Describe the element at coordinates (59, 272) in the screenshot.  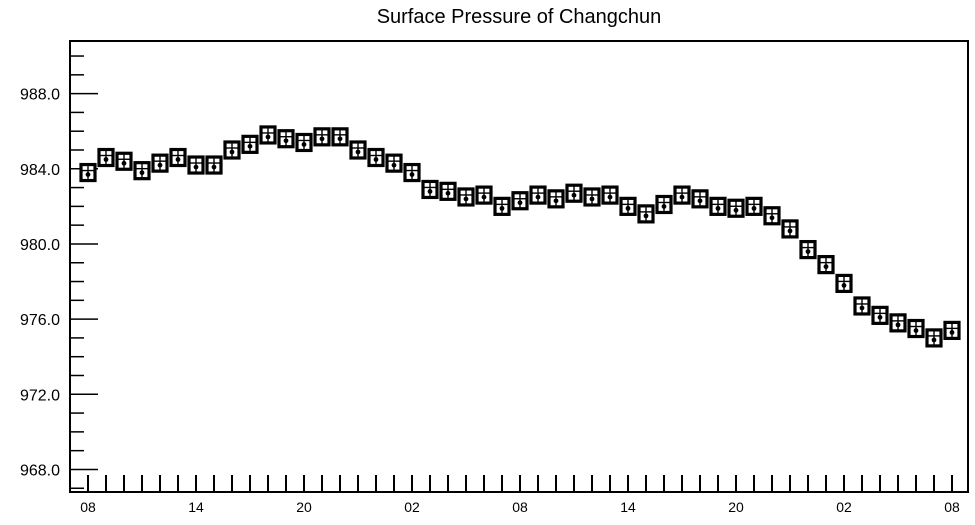
I see `y-axis: 968.0 972.0 976.0 980.0 984.0 988.0` at that location.